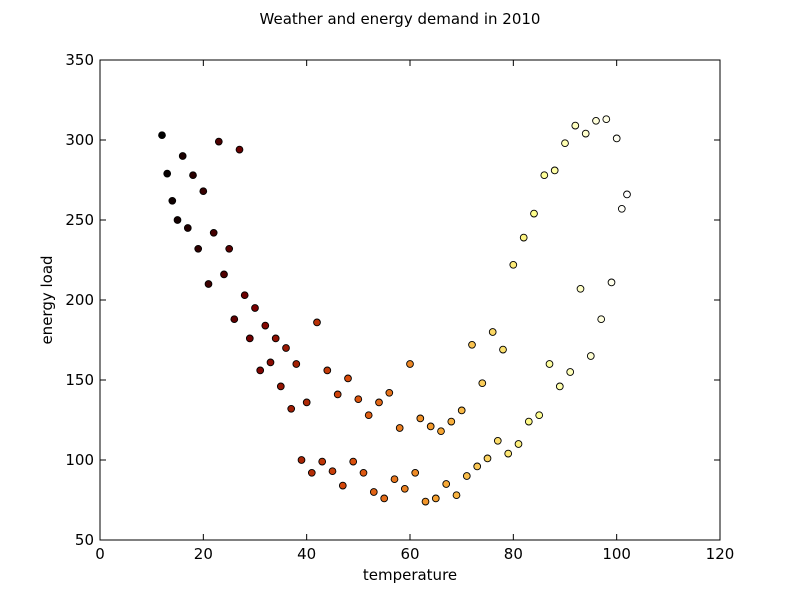 This screenshot has height=600, width=800. What do you see at coordinates (410, 575) in the screenshot?
I see `x-axis-title: temperature` at bounding box center [410, 575].